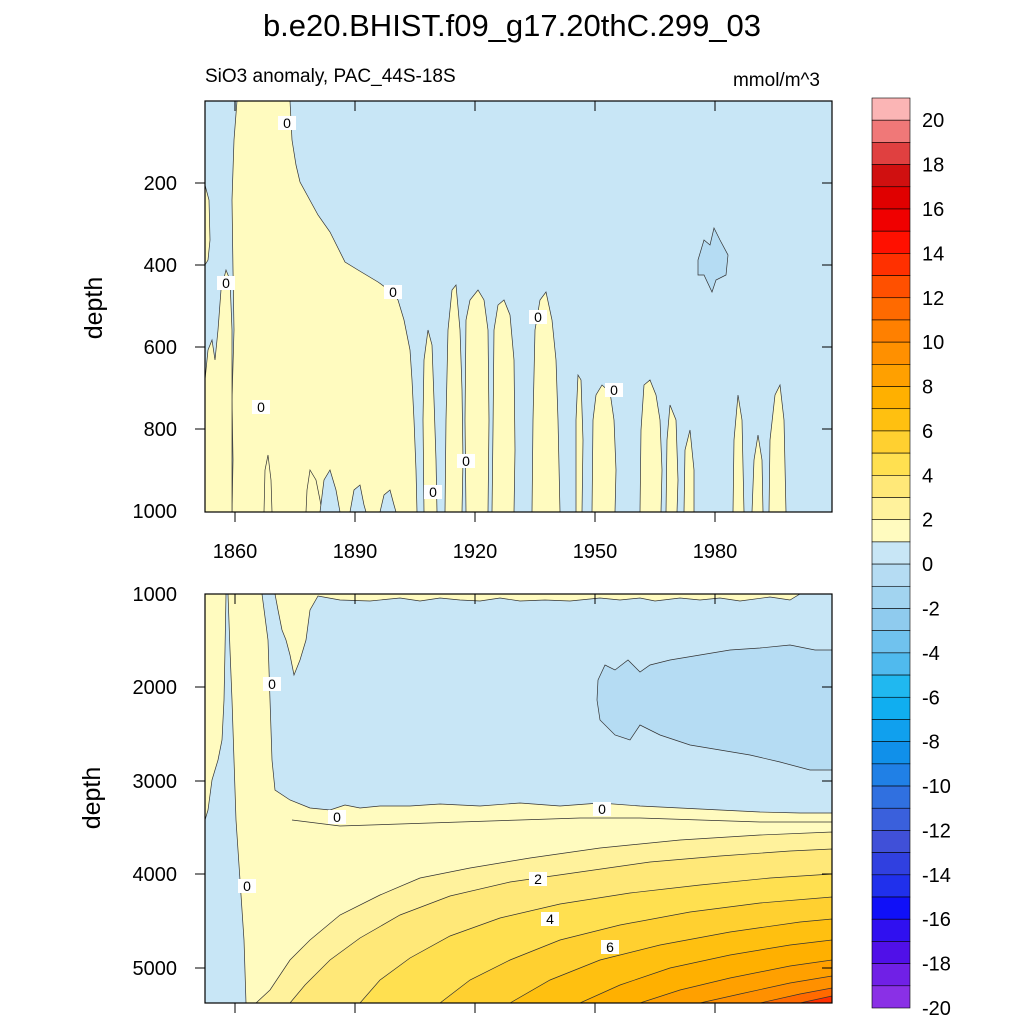 This screenshot has width=1024, height=1024. What do you see at coordinates (155, 782) in the screenshot?
I see `y-tick-label: 3000` at bounding box center [155, 782].